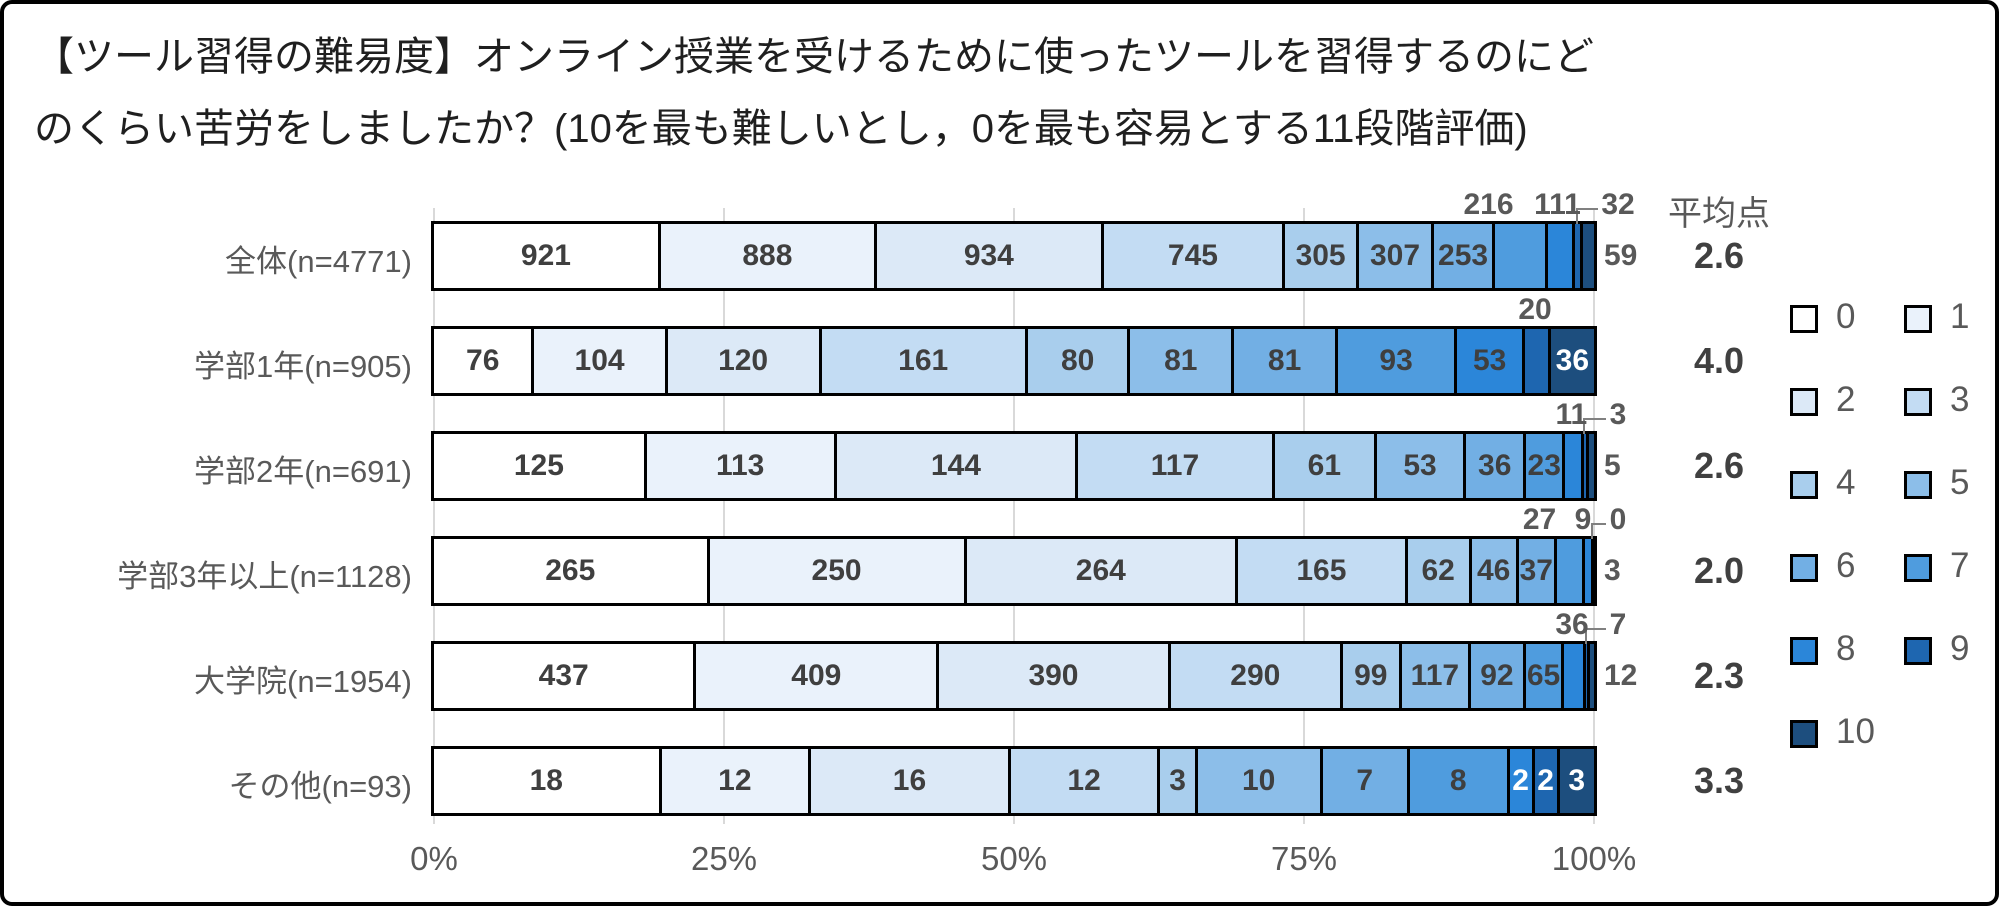  I want to click on category-label: 全体(n=4771), so click(318, 261).